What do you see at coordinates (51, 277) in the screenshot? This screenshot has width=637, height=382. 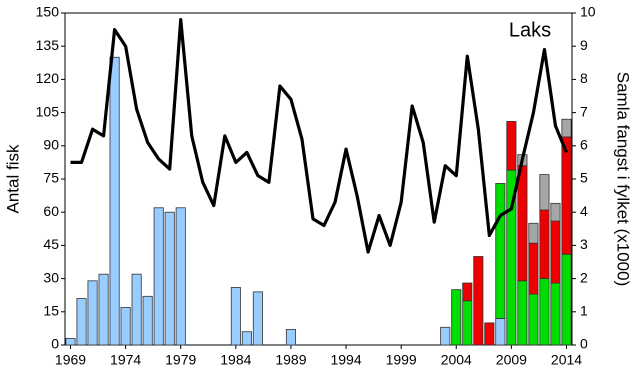 I see `y-tick-label: 30` at bounding box center [51, 277].